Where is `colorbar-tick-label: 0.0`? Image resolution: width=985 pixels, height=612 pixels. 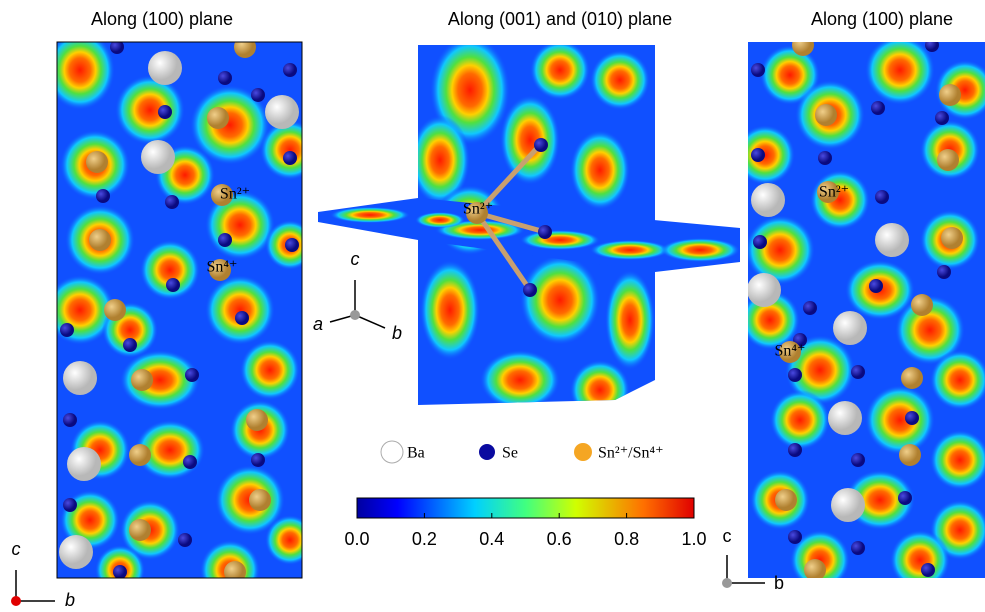
colorbar-tick-label: 0.0 is located at coordinates (356, 539).